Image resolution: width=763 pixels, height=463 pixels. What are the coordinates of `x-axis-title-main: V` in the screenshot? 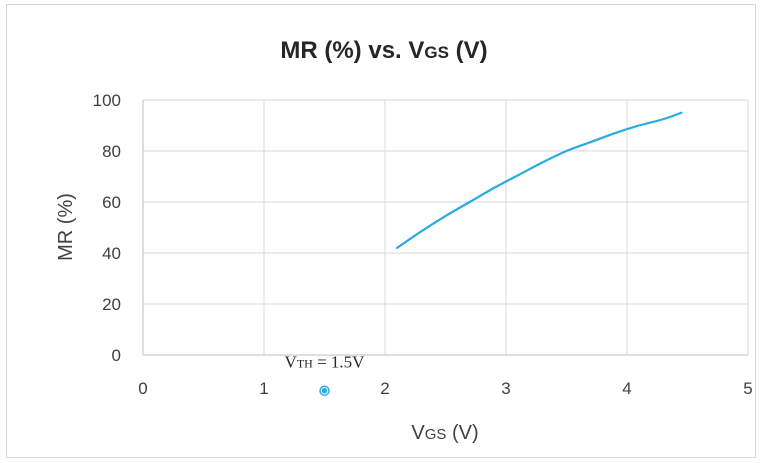 It's located at (418, 433).